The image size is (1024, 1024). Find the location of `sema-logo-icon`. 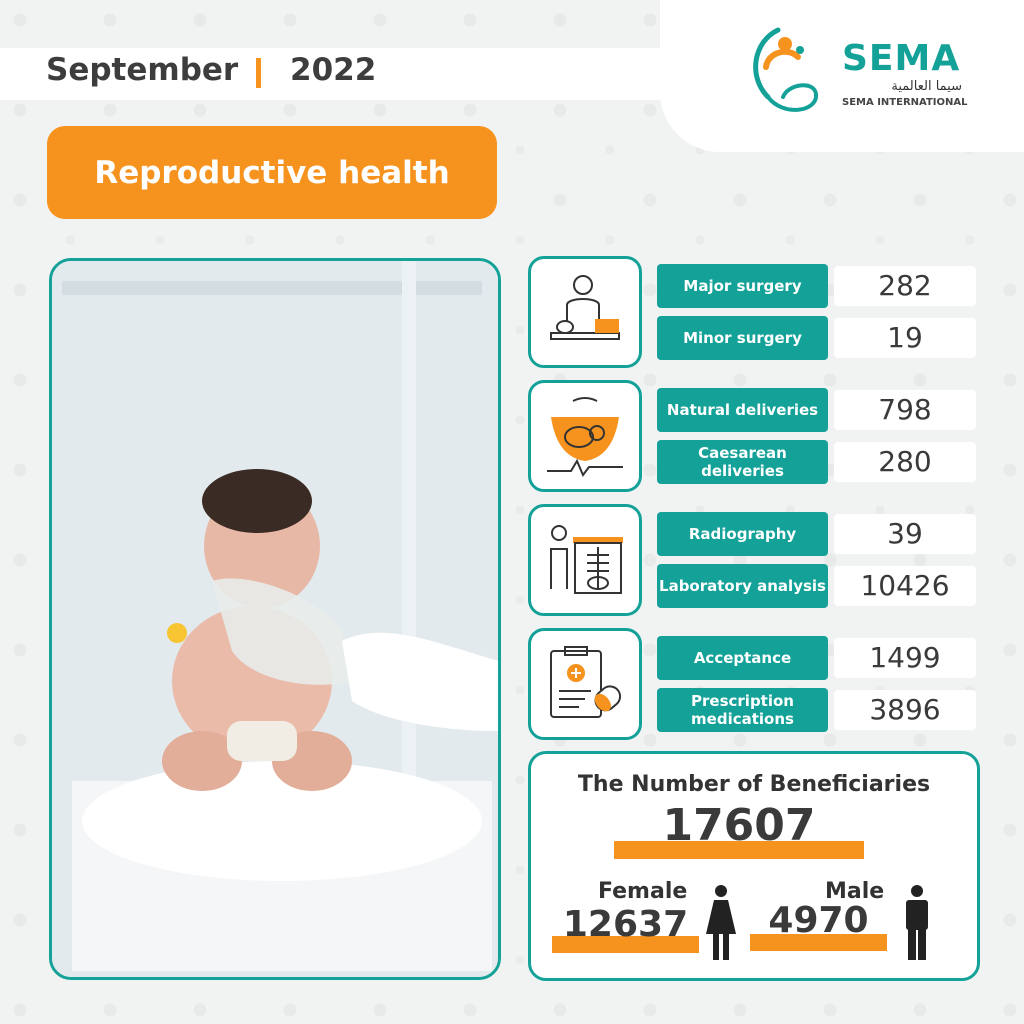

sema-logo-icon is located at coordinates (785, 69).